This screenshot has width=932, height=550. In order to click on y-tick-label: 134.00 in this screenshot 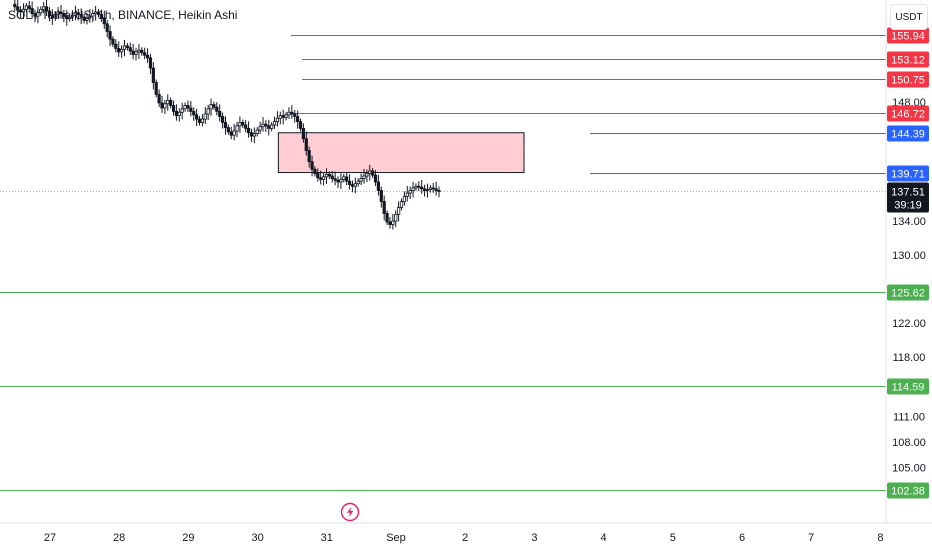, I will do `click(909, 222)`.